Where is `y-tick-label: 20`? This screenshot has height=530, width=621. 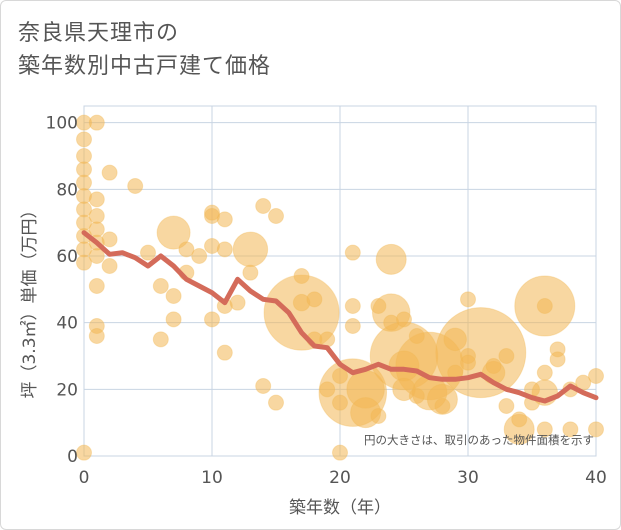 y-tick-label: 20 is located at coordinates (67, 390).